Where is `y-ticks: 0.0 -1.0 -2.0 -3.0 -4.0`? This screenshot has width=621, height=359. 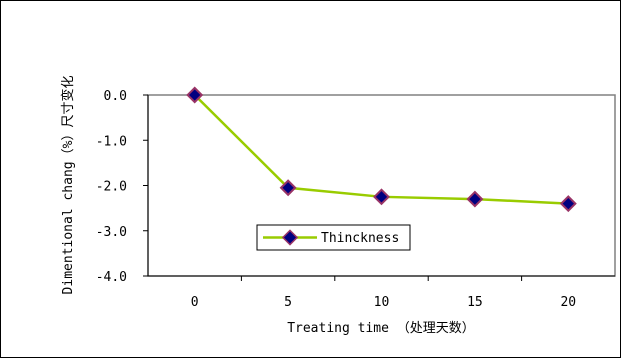
y-ticks: 0.0 -1.0 -2.0 -3.0 -4.0 is located at coordinates (122, 187).